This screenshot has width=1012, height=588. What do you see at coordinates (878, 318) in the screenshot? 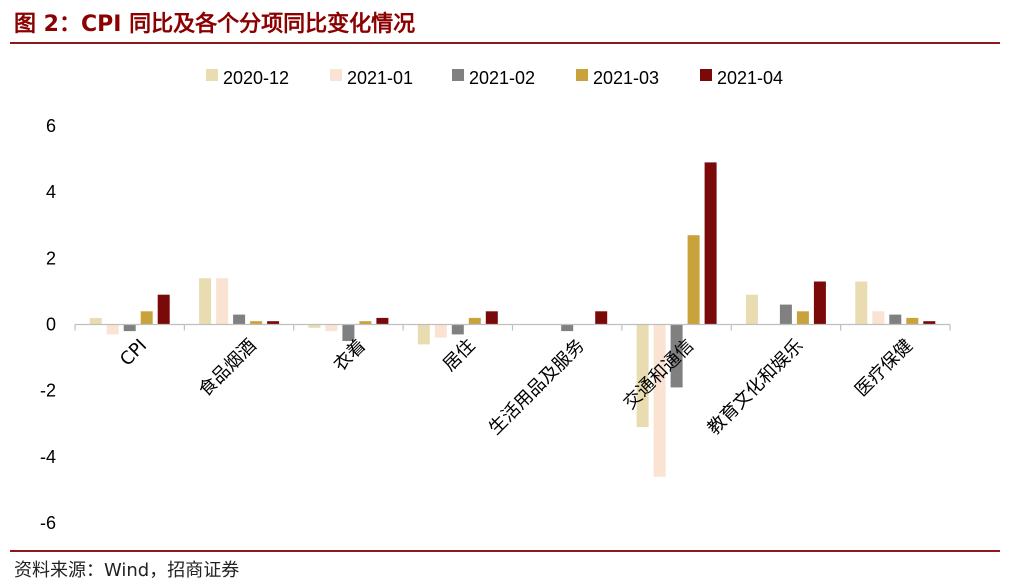
I see `bar-2021-01-医疗保健` at bounding box center [878, 318].